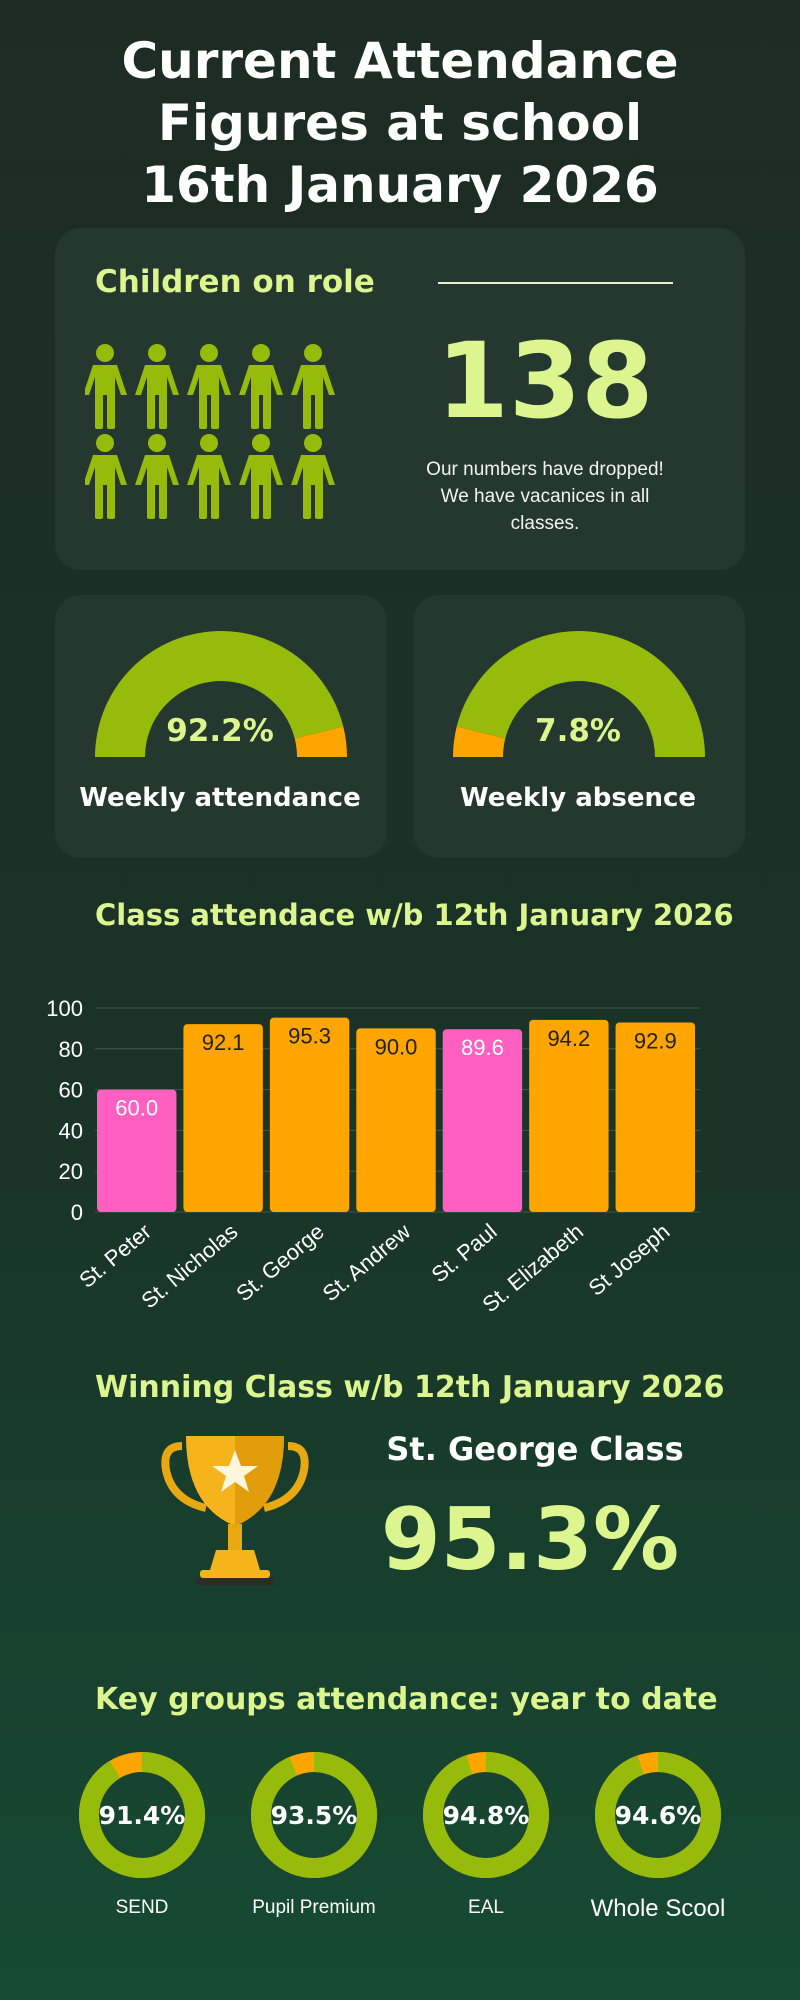 The image size is (800, 2000). What do you see at coordinates (486, 1907) in the screenshot?
I see `donut-label: EAL` at bounding box center [486, 1907].